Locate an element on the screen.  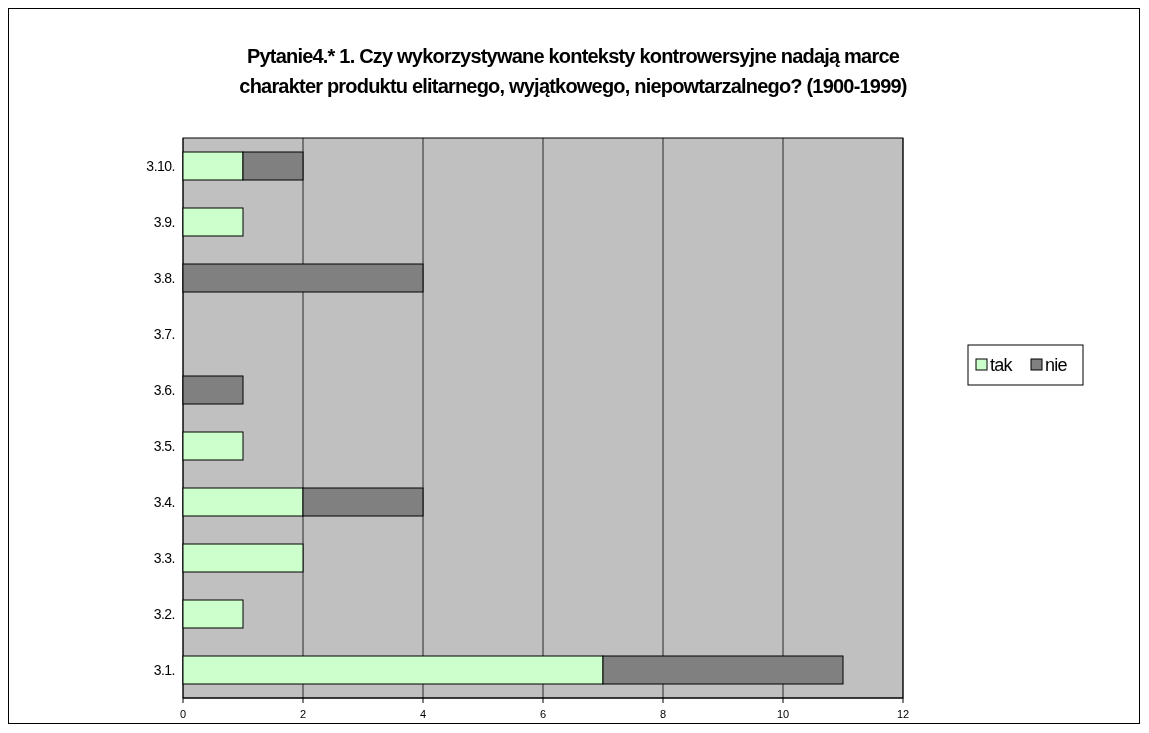
x-tick-label: 4 is located at coordinates (423, 714).